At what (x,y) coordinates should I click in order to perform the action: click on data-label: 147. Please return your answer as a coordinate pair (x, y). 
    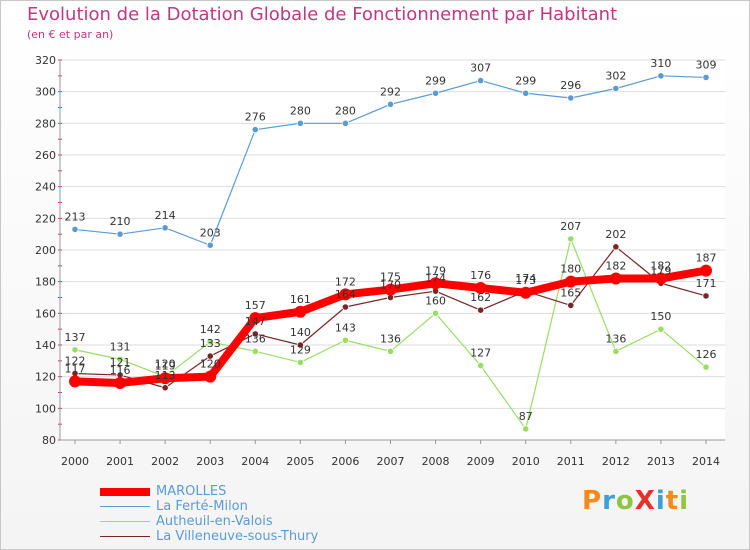
    Looking at the image, I should click on (255, 321).